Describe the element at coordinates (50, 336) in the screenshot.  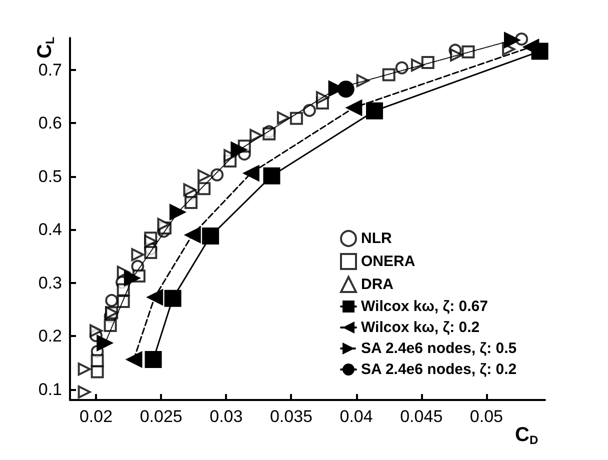
I see `y-tick-label: 0.2` at that location.